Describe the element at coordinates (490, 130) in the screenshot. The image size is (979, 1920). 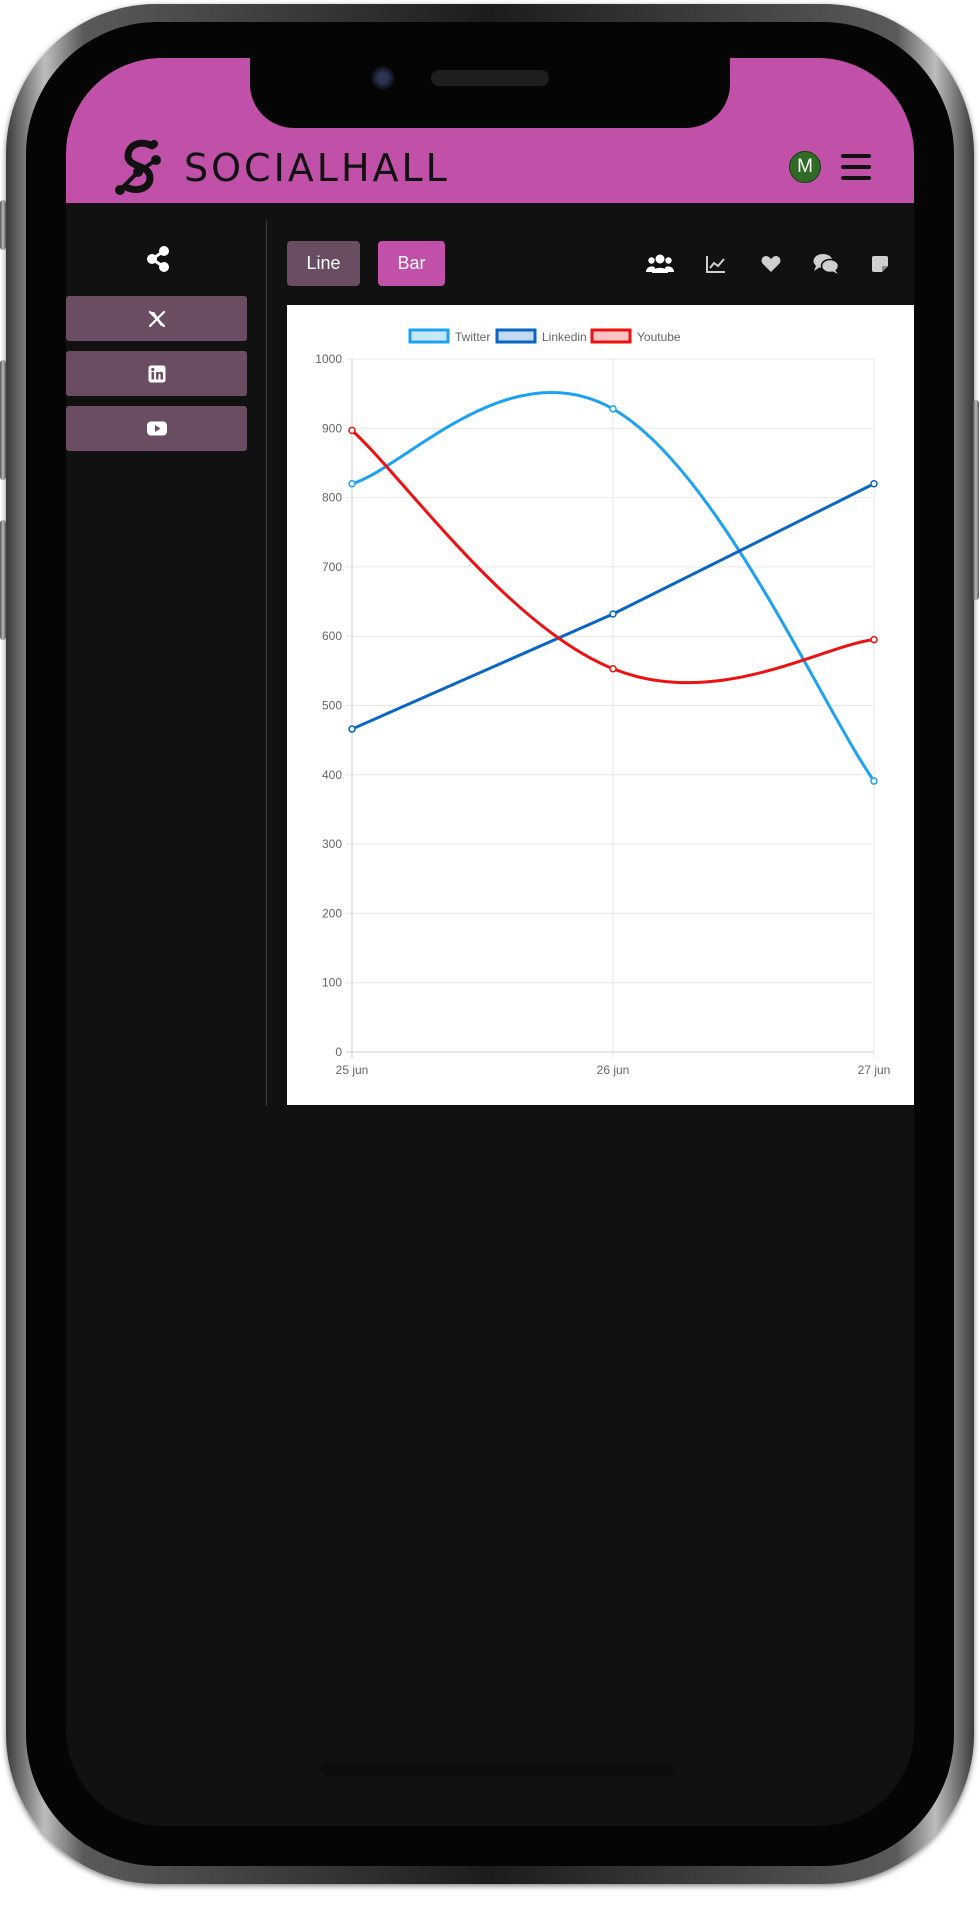
I see `app-header: SOCIALHALL M` at that location.